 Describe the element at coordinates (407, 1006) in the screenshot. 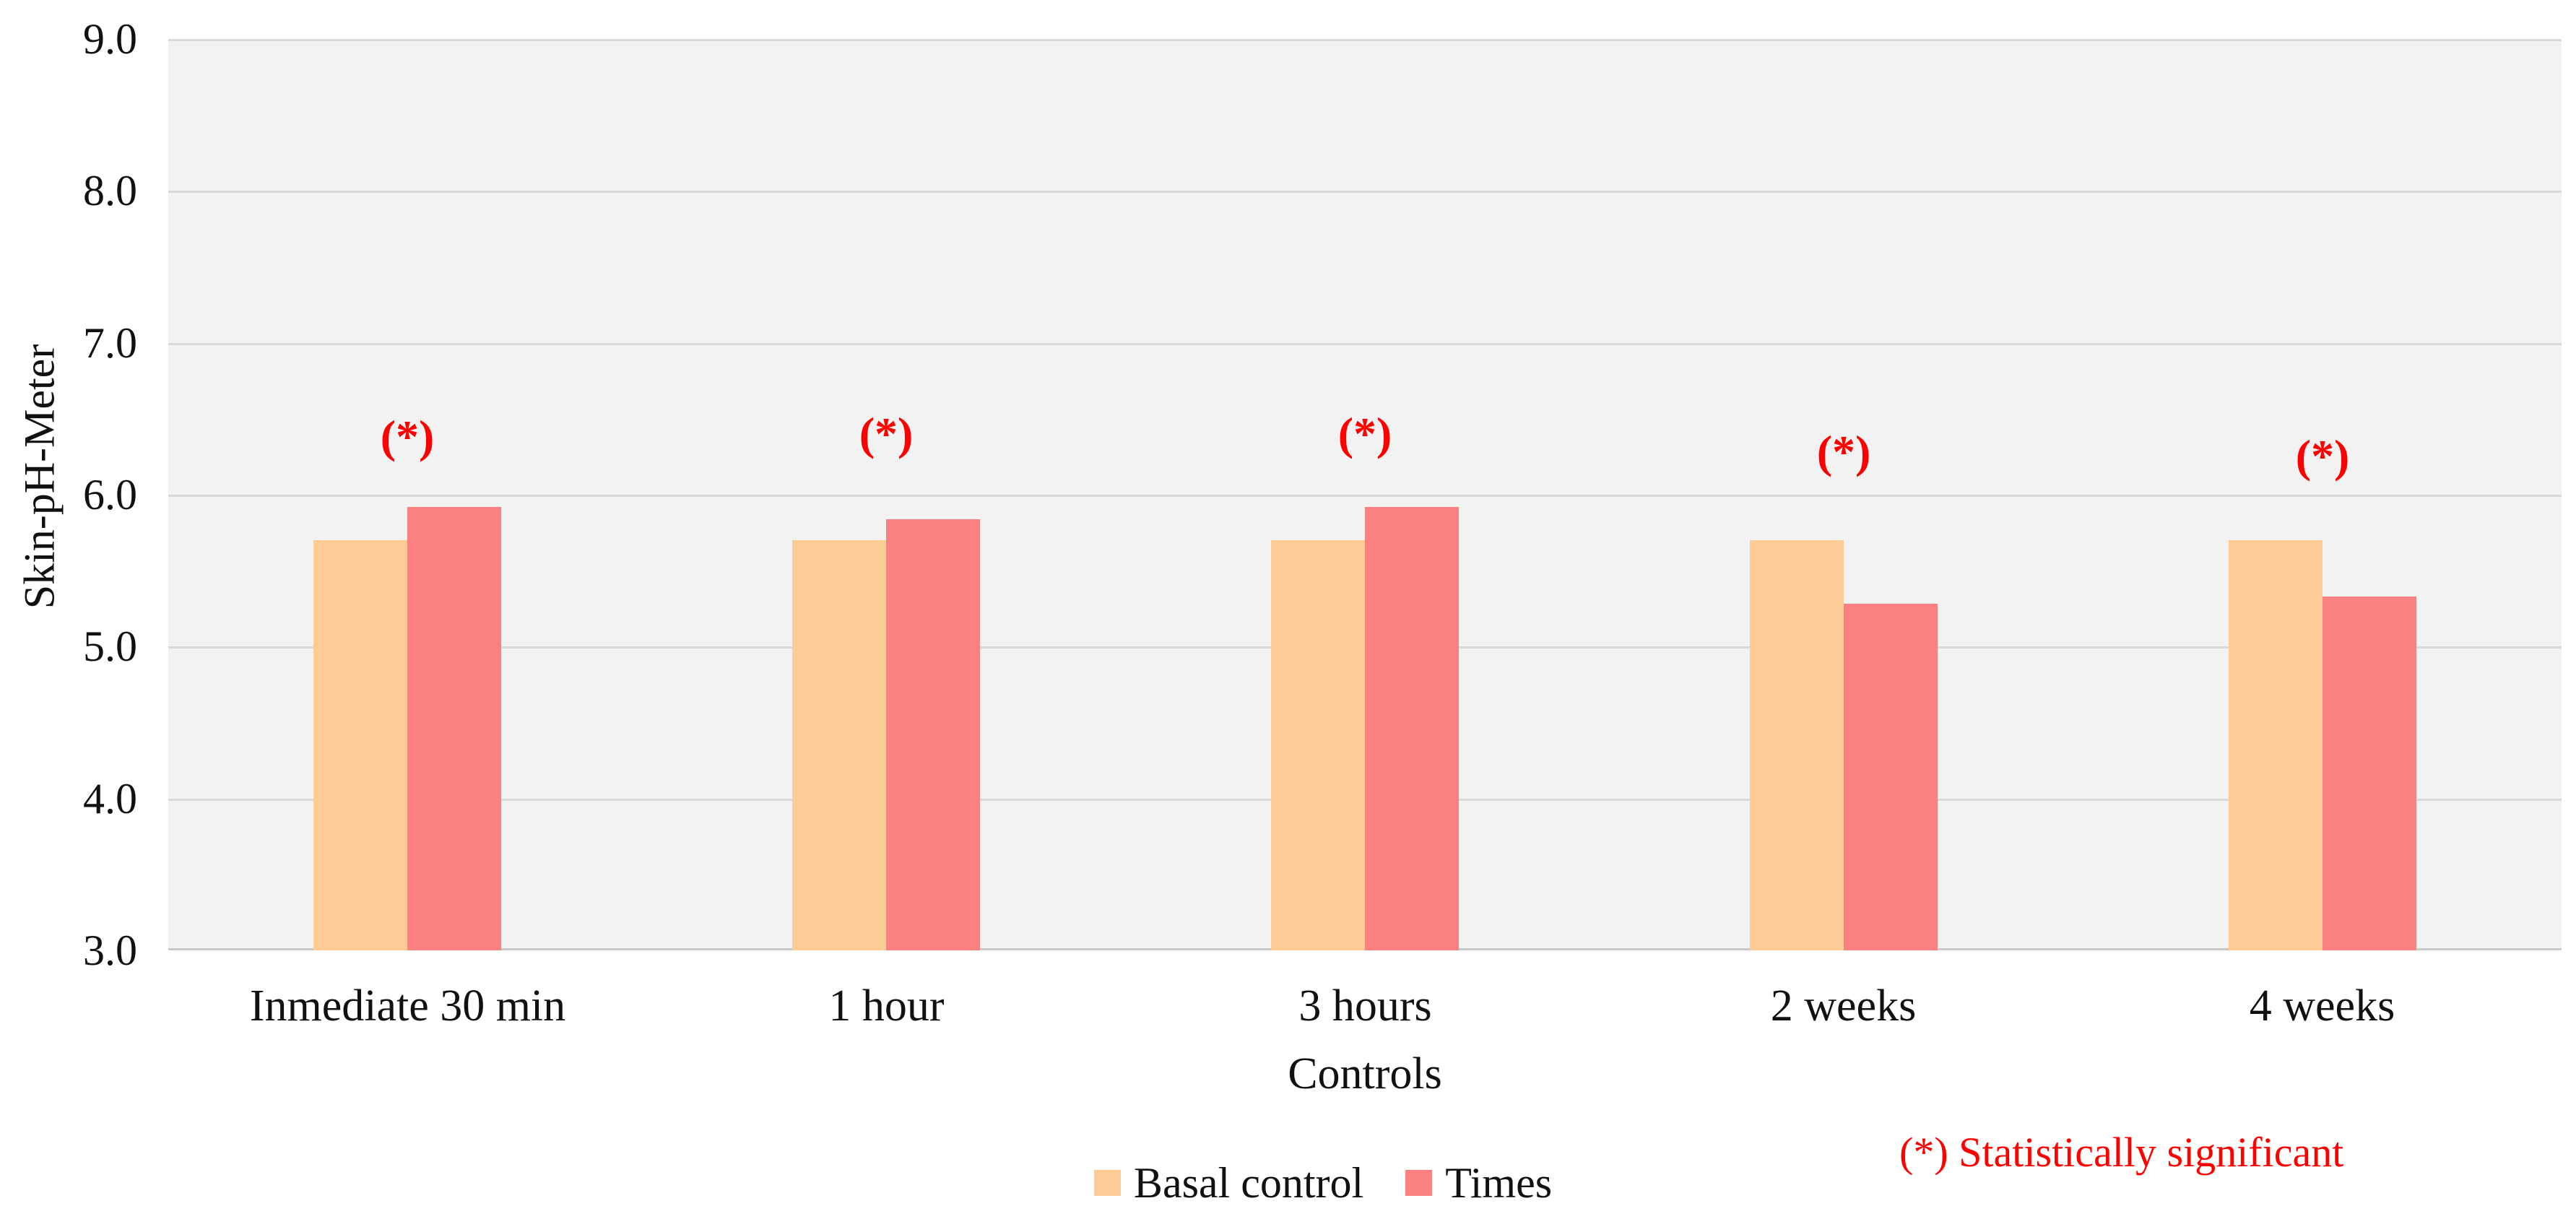

I see `x-category-label: Inmediate 30 min` at that location.